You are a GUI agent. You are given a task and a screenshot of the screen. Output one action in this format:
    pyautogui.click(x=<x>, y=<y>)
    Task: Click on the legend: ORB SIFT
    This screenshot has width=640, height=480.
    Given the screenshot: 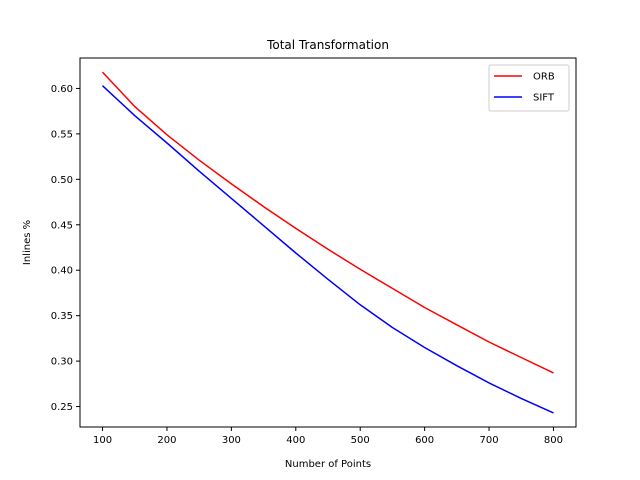 What is the action you would take?
    pyautogui.click(x=529, y=88)
    